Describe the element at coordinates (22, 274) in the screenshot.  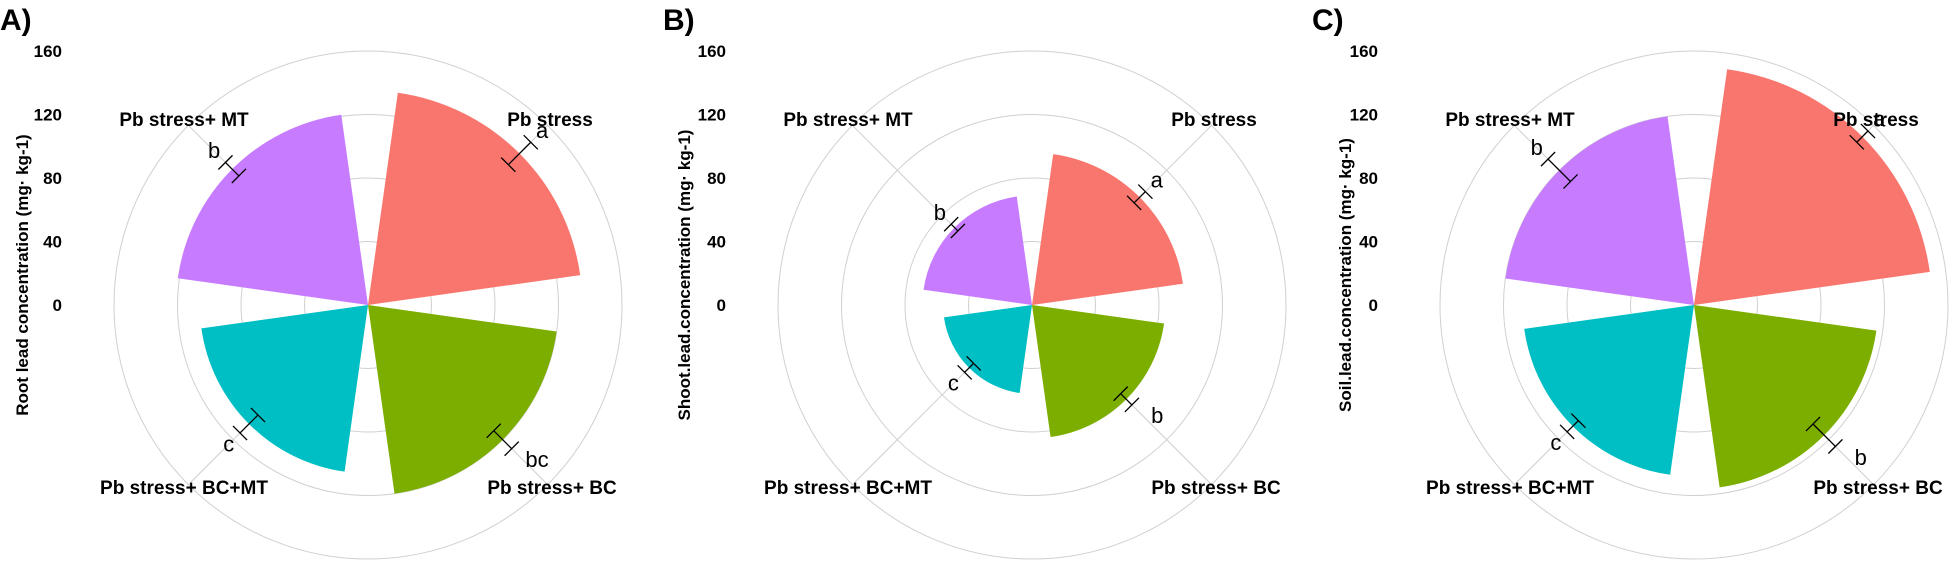
I see `y-axis-label: Root lead concentration (mg· kg-1)` at that location.